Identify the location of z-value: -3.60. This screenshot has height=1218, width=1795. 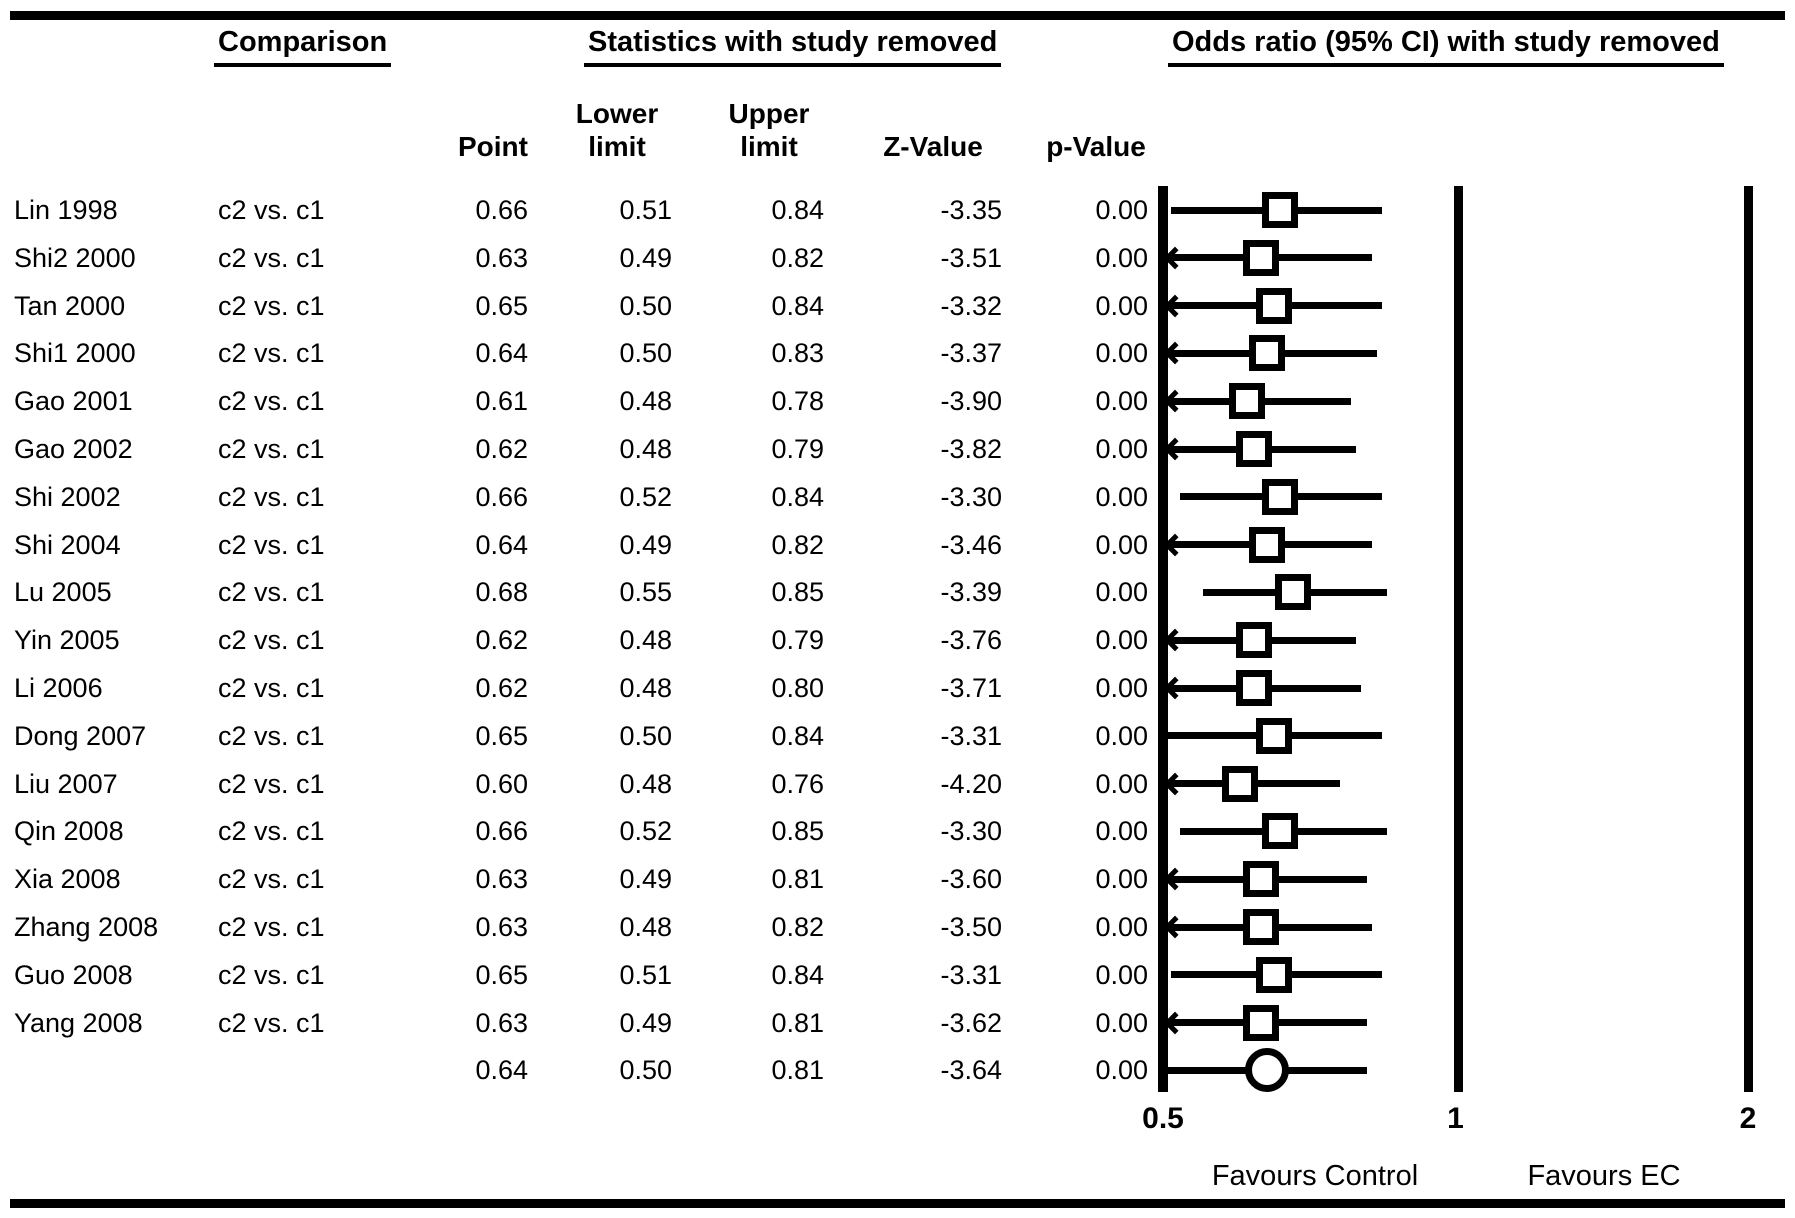
(971, 879).